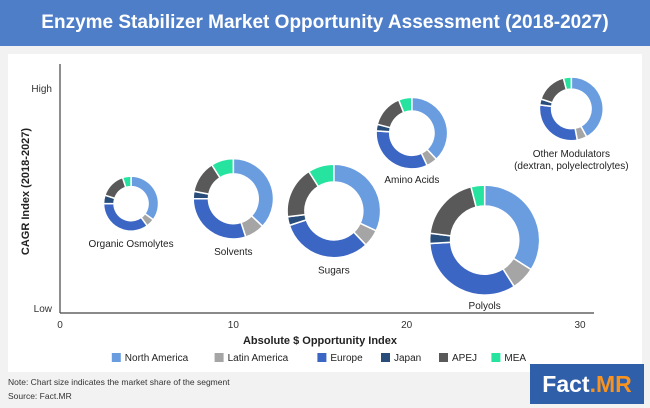 The image size is (650, 408). Describe the element at coordinates (587, 384) in the screenshot. I see `factmr-logo: Fact .MR` at that location.